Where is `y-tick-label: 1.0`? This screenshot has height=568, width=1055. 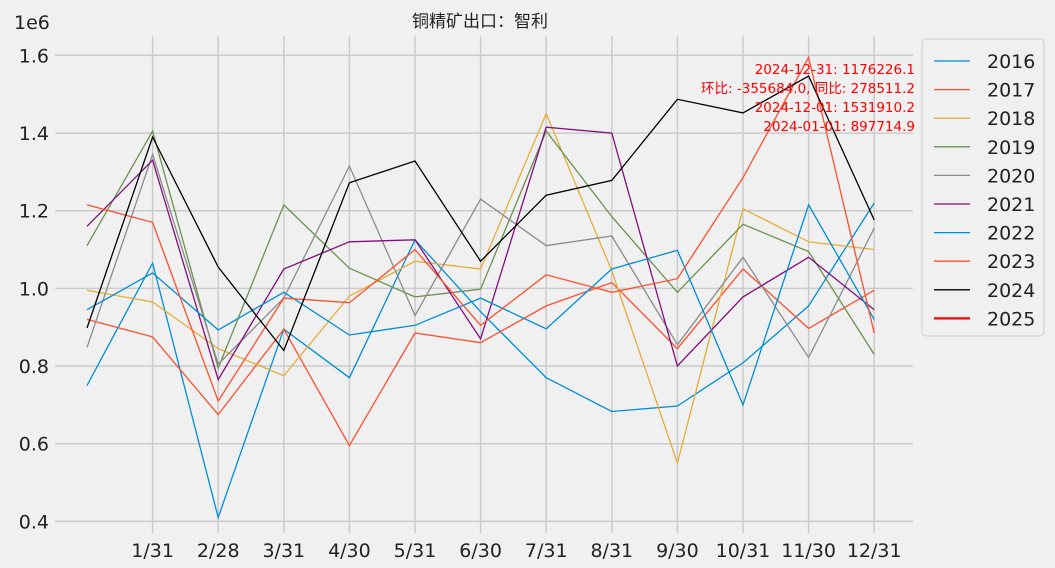 y-tick-label: 1.0 is located at coordinates (34, 289).